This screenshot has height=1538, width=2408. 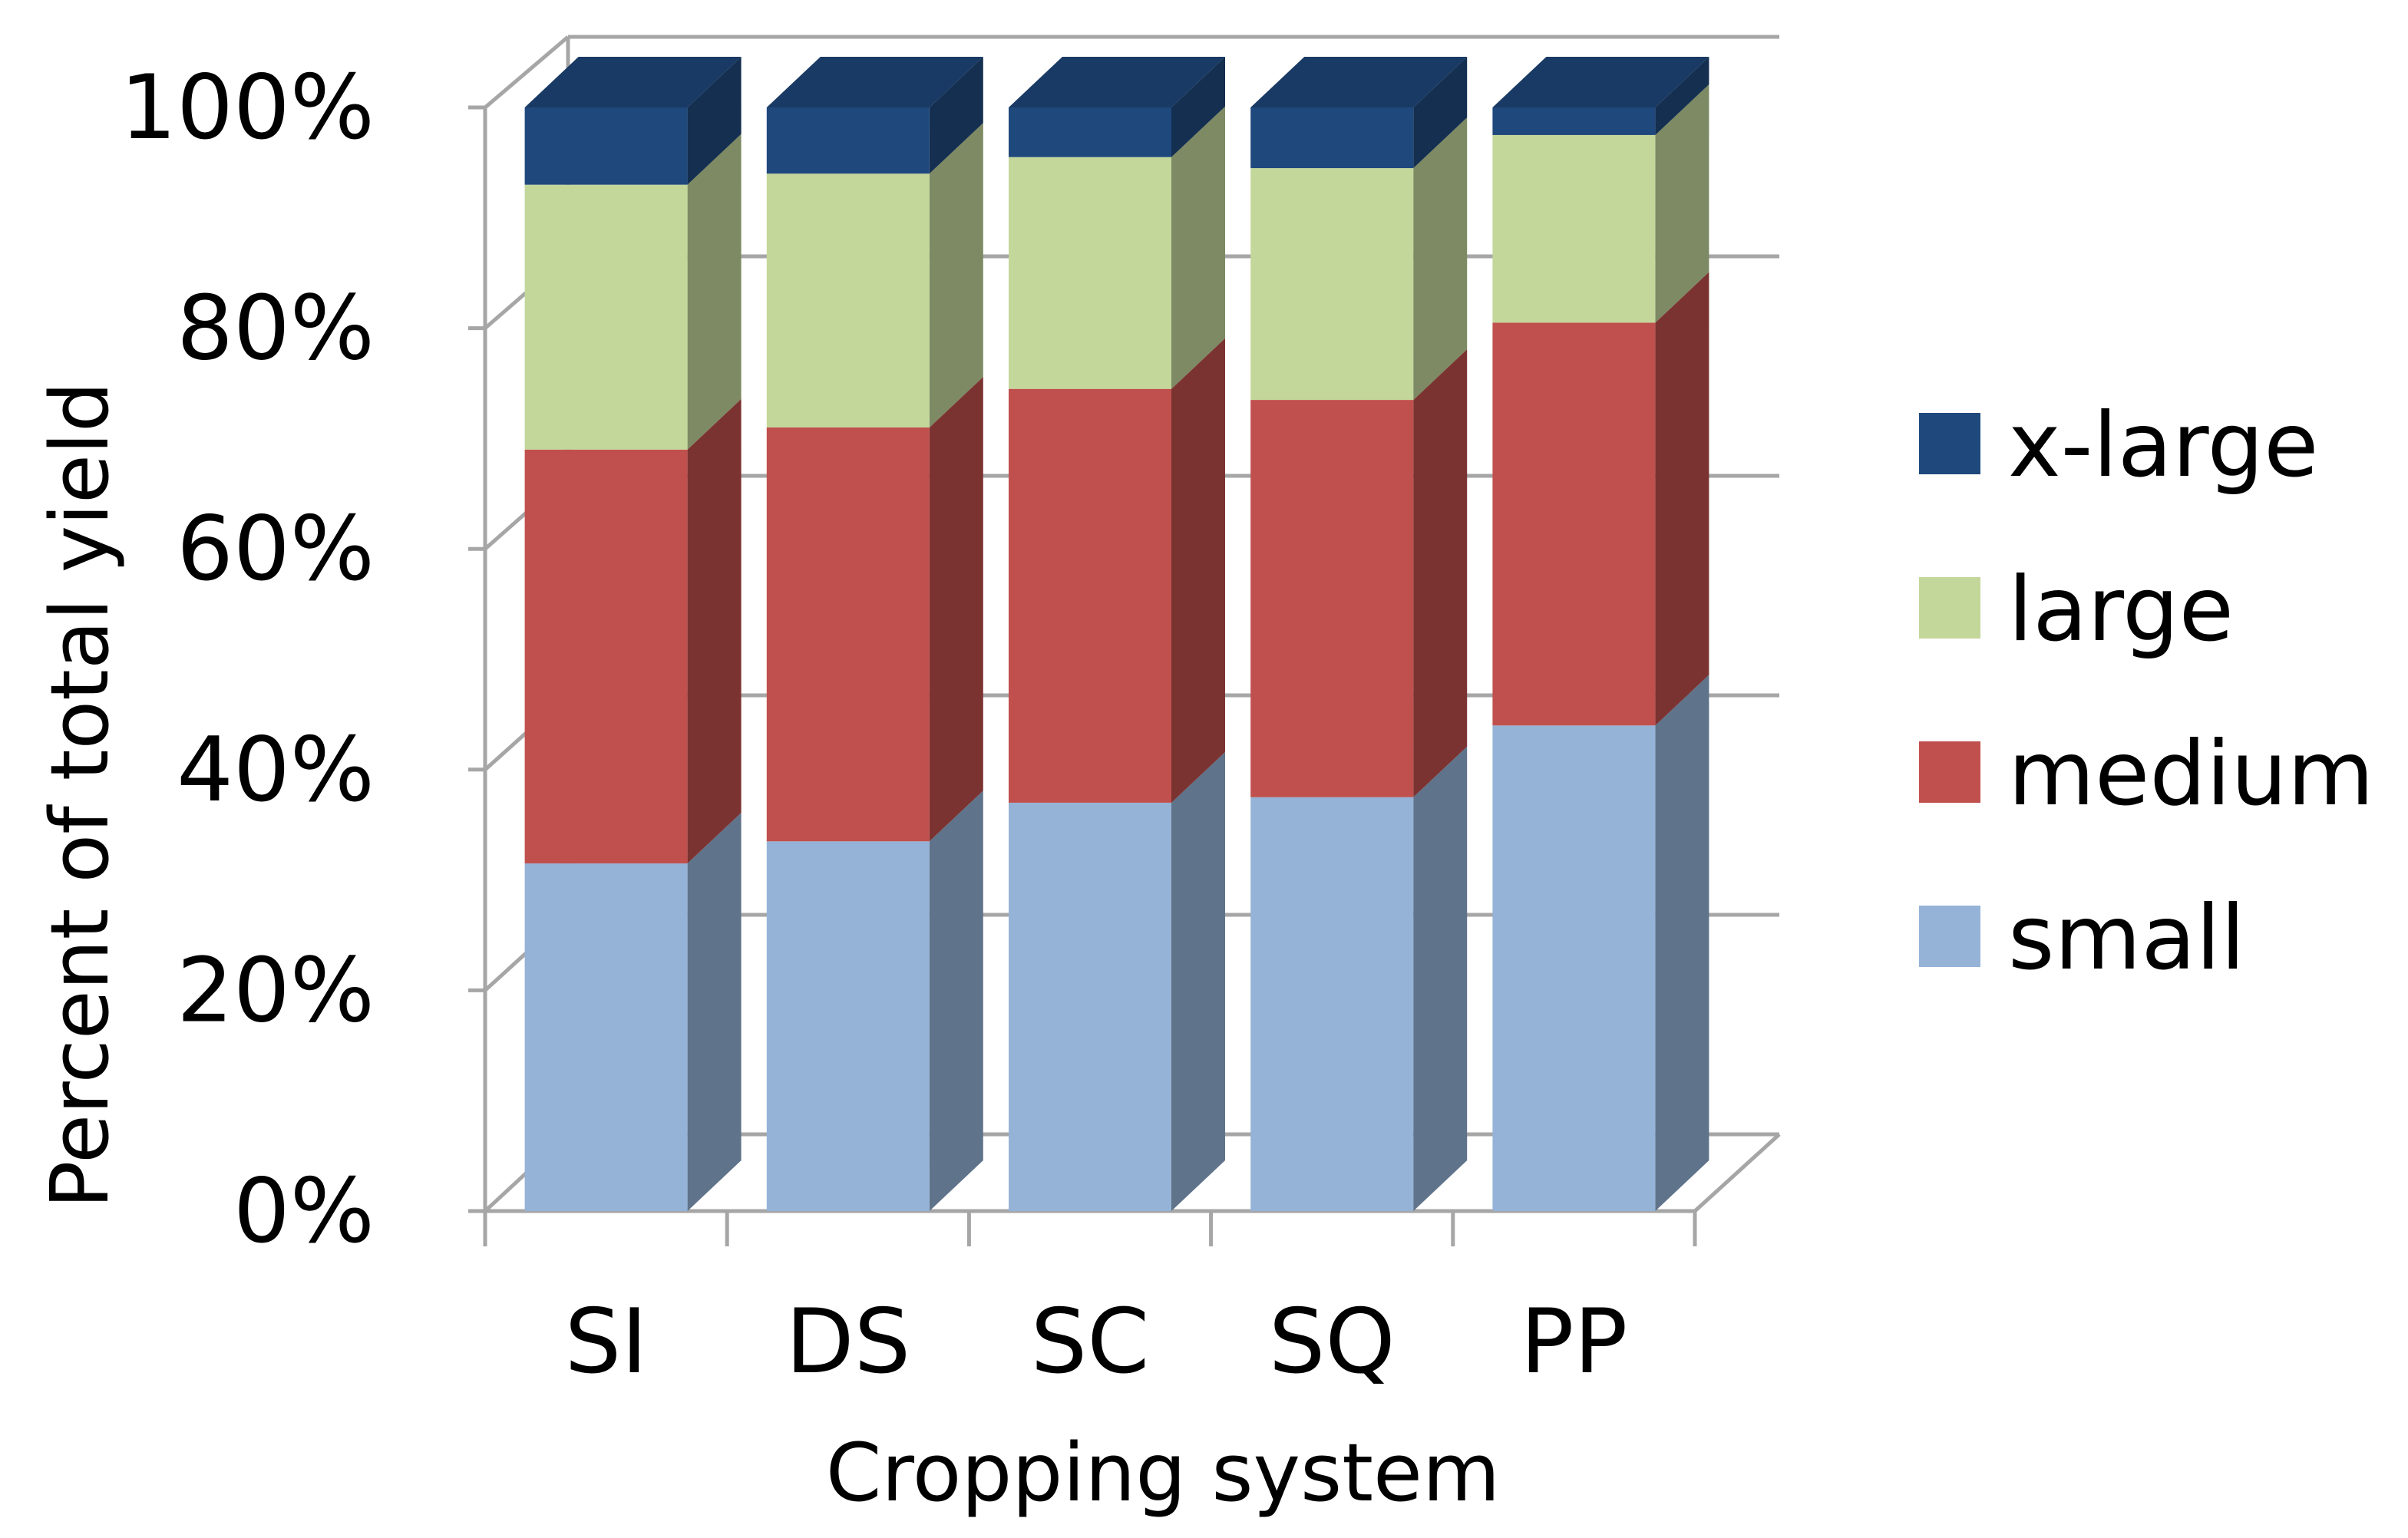 What do you see at coordinates (276, 329) in the screenshot?
I see `y-tick-label: 80%` at bounding box center [276, 329].